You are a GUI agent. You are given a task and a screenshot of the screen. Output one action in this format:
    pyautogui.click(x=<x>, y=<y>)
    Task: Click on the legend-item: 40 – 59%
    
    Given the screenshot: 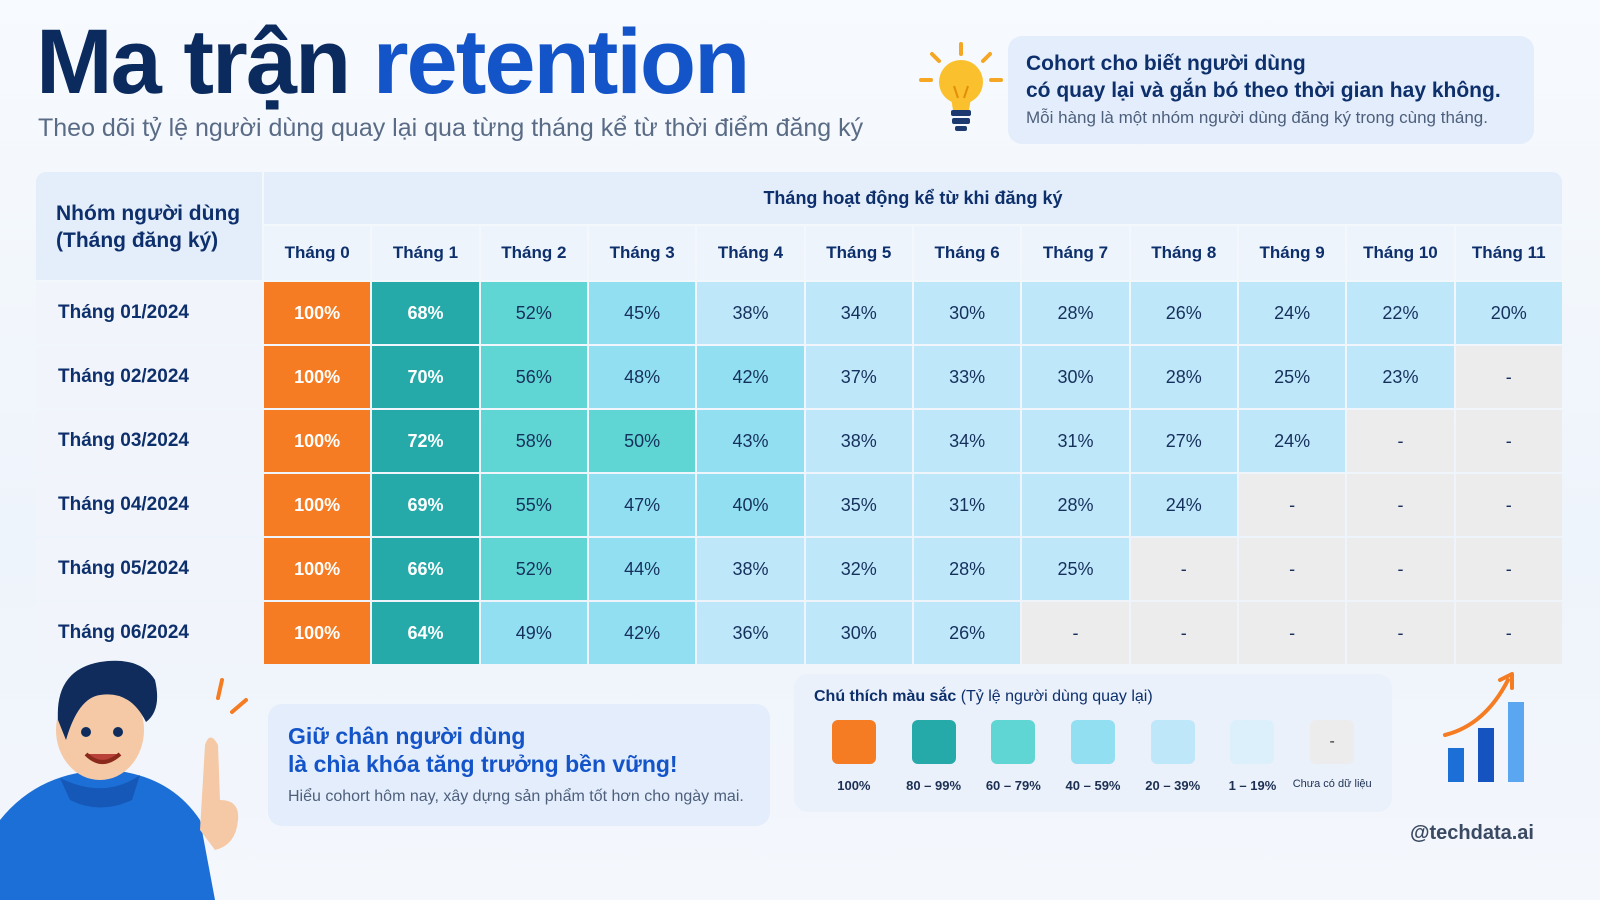 What is the action you would take?
    pyautogui.click(x=1093, y=756)
    